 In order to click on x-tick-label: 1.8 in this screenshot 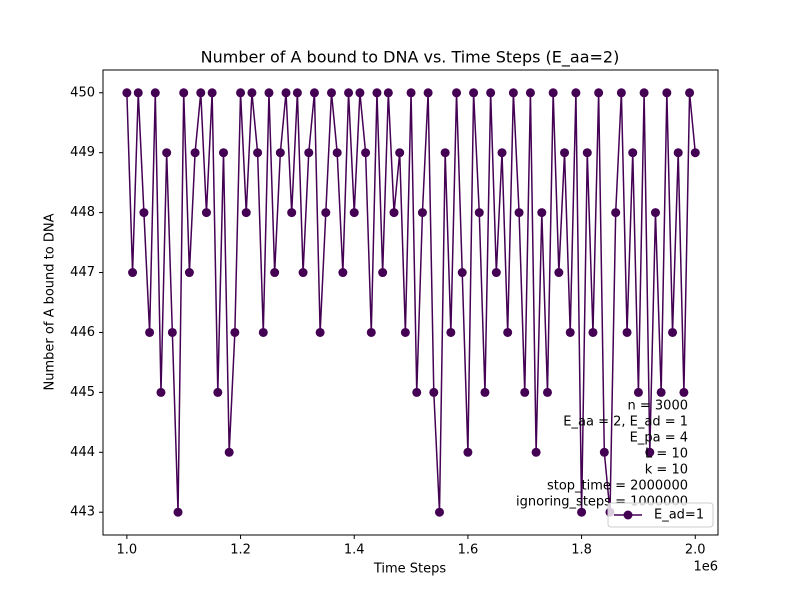, I will do `click(581, 550)`.